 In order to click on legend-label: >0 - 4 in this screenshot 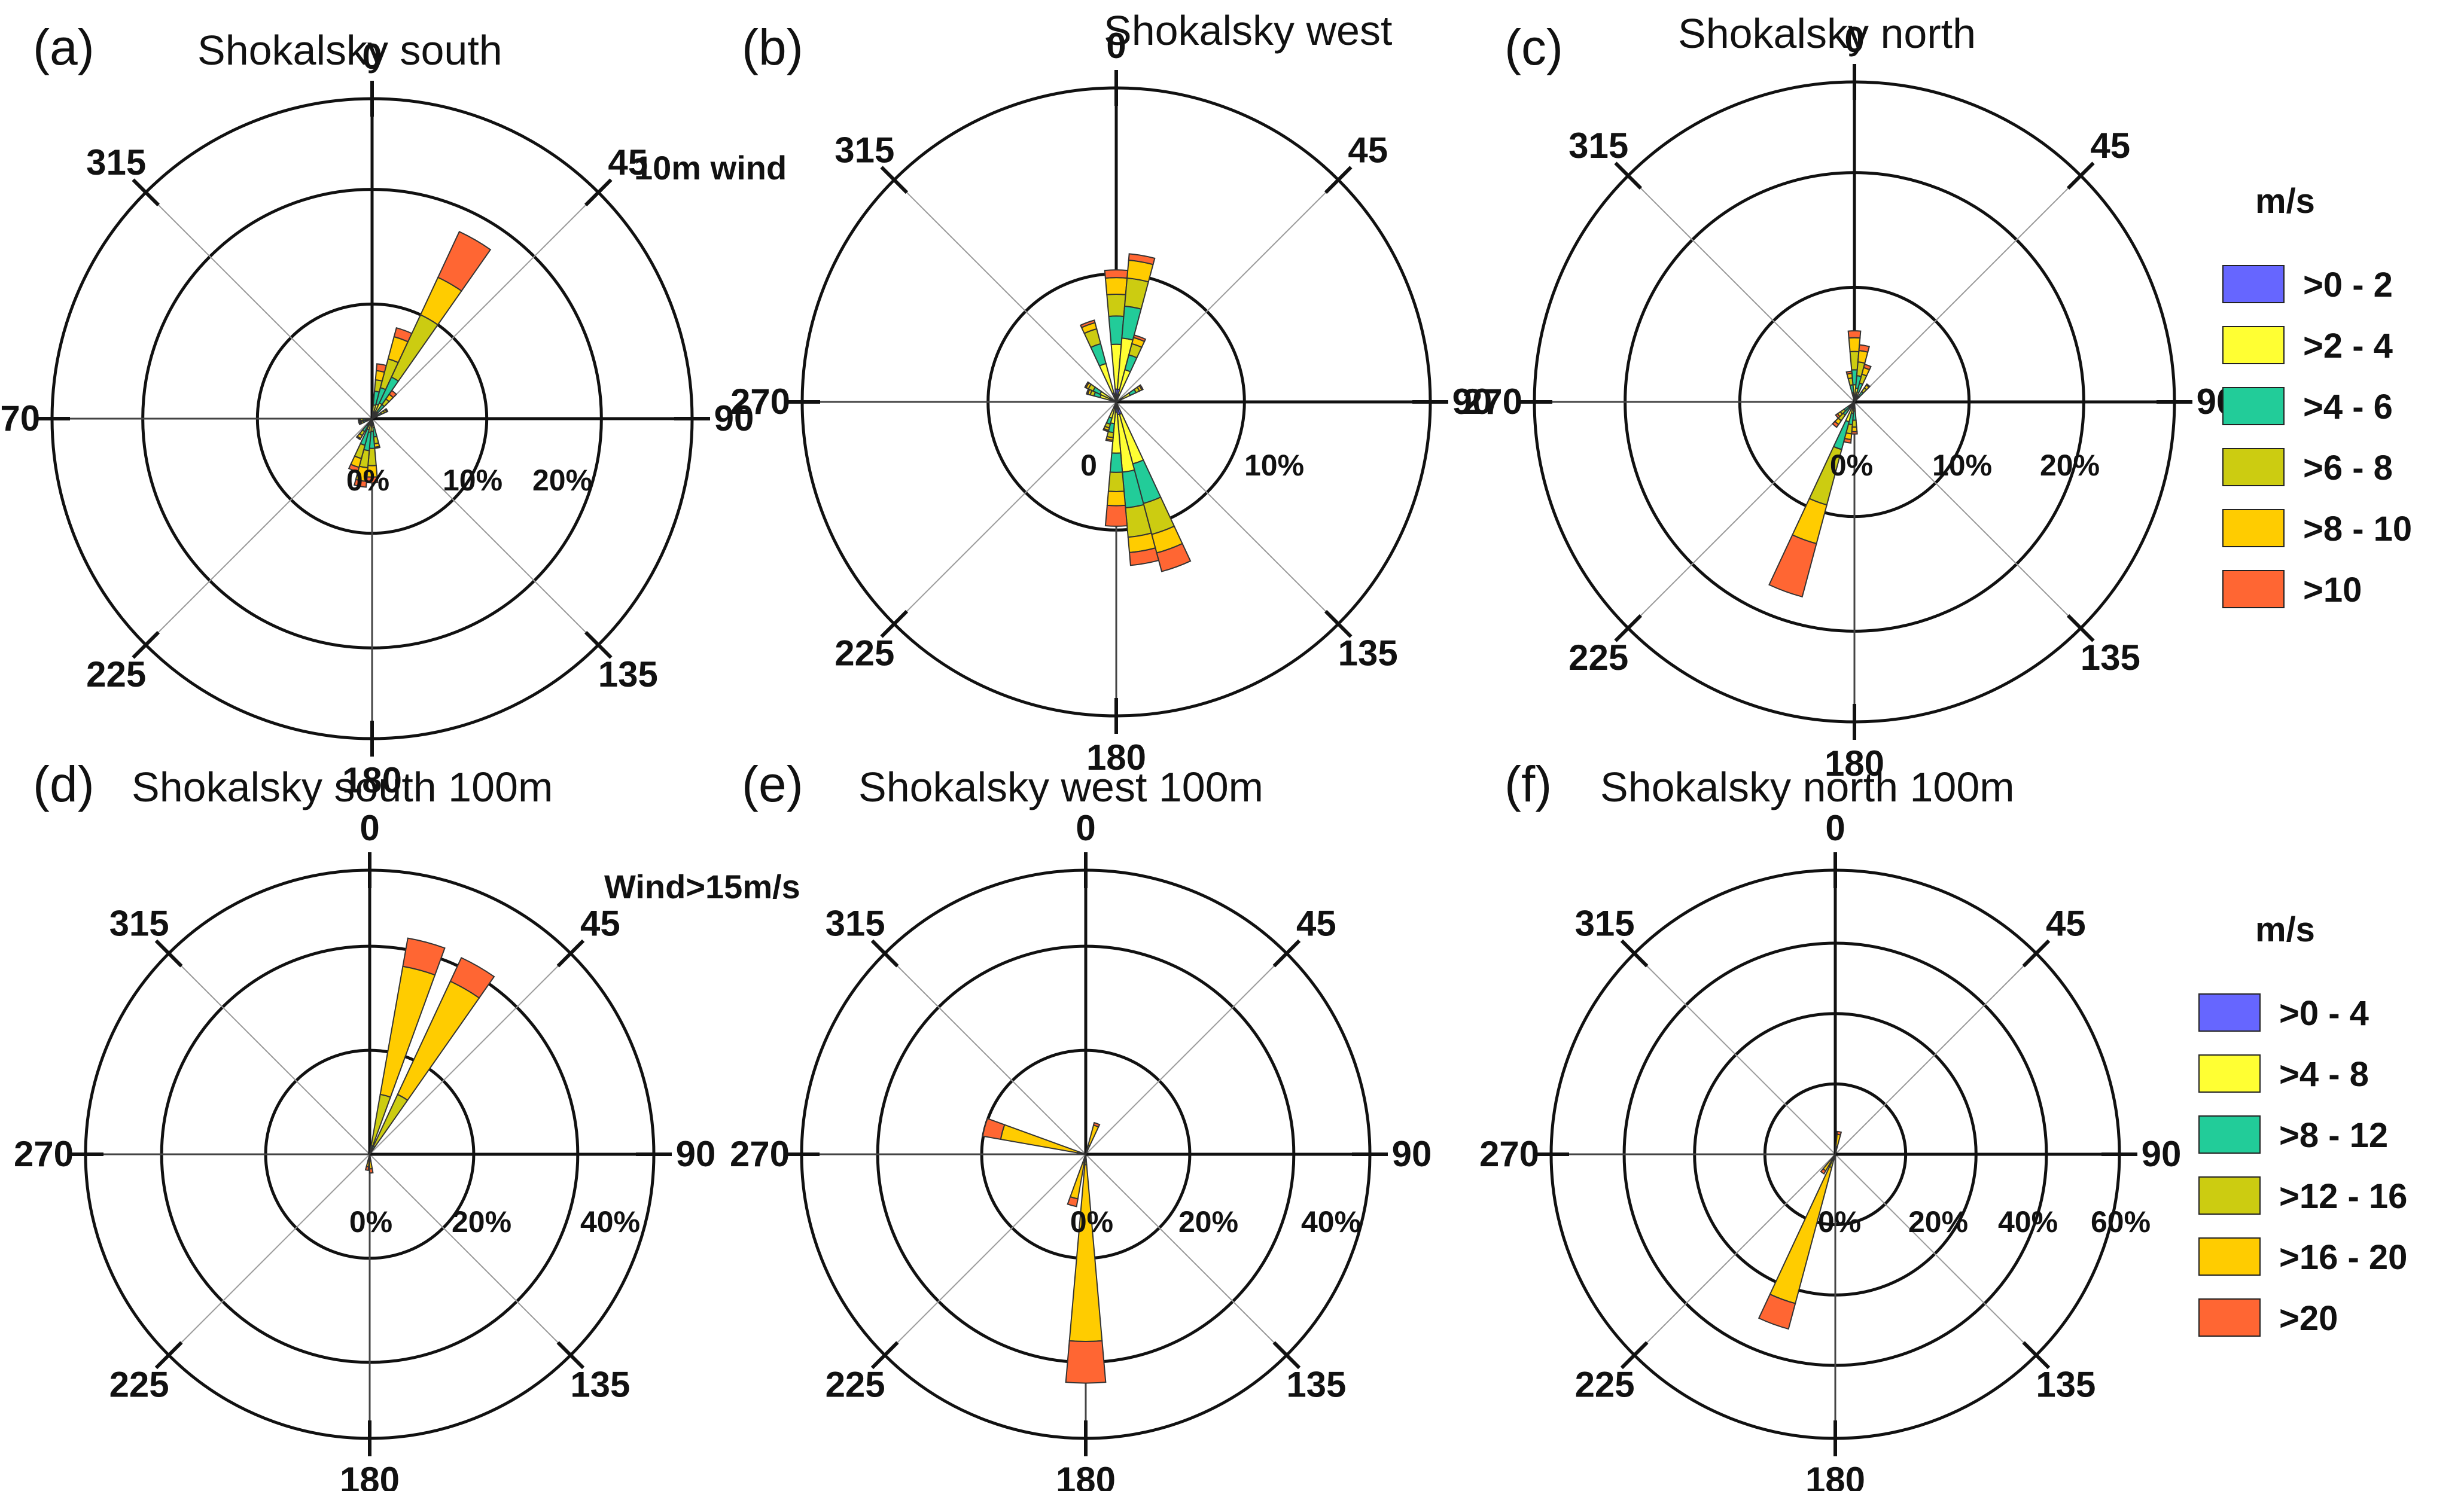, I will do `click(2324, 1013)`.